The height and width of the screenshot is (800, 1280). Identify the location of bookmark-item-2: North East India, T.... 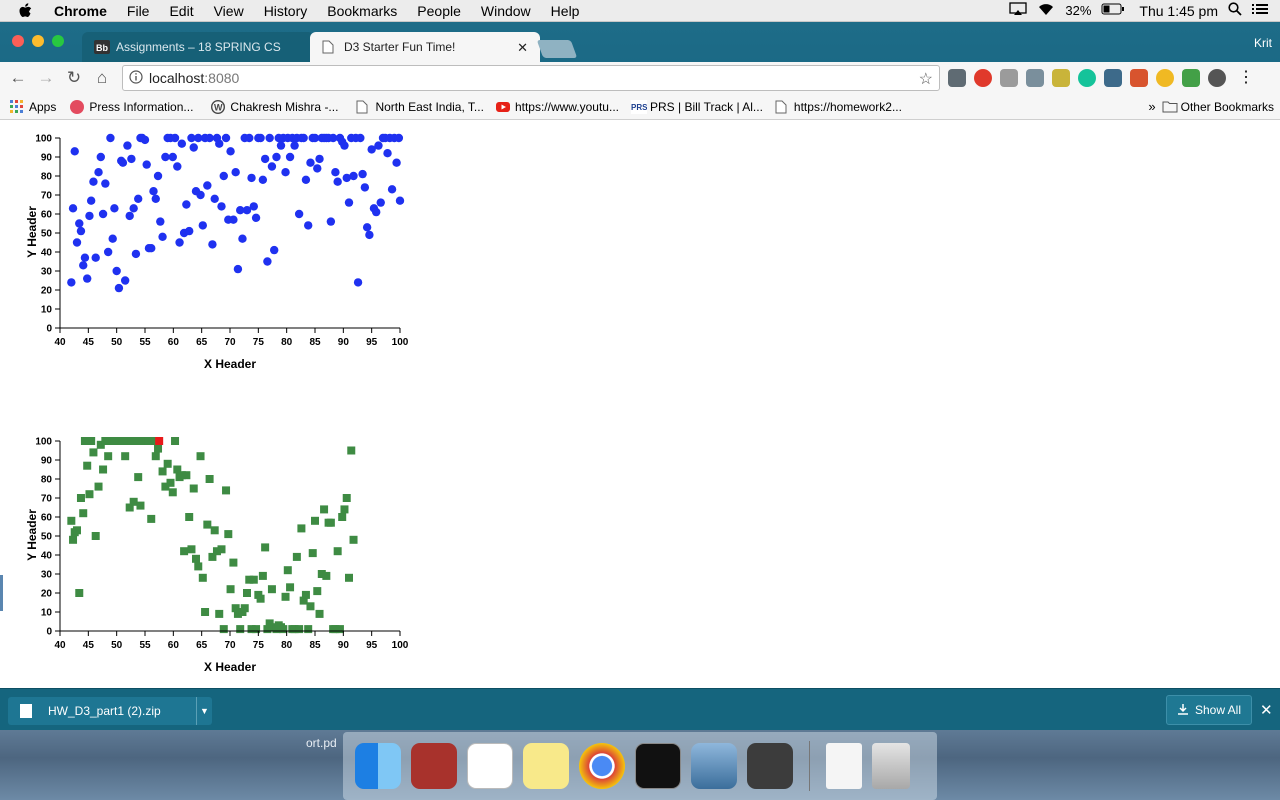
(420, 107).